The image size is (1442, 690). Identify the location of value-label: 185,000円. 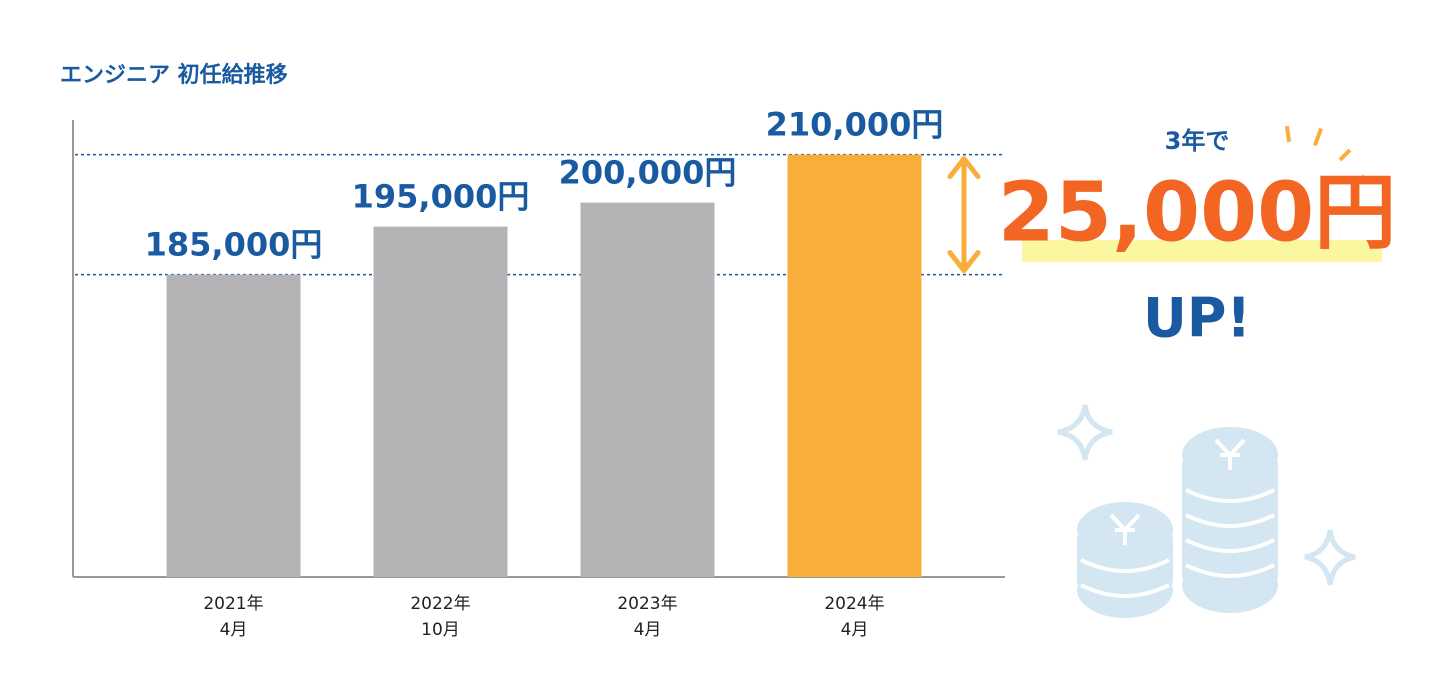
(234, 245).